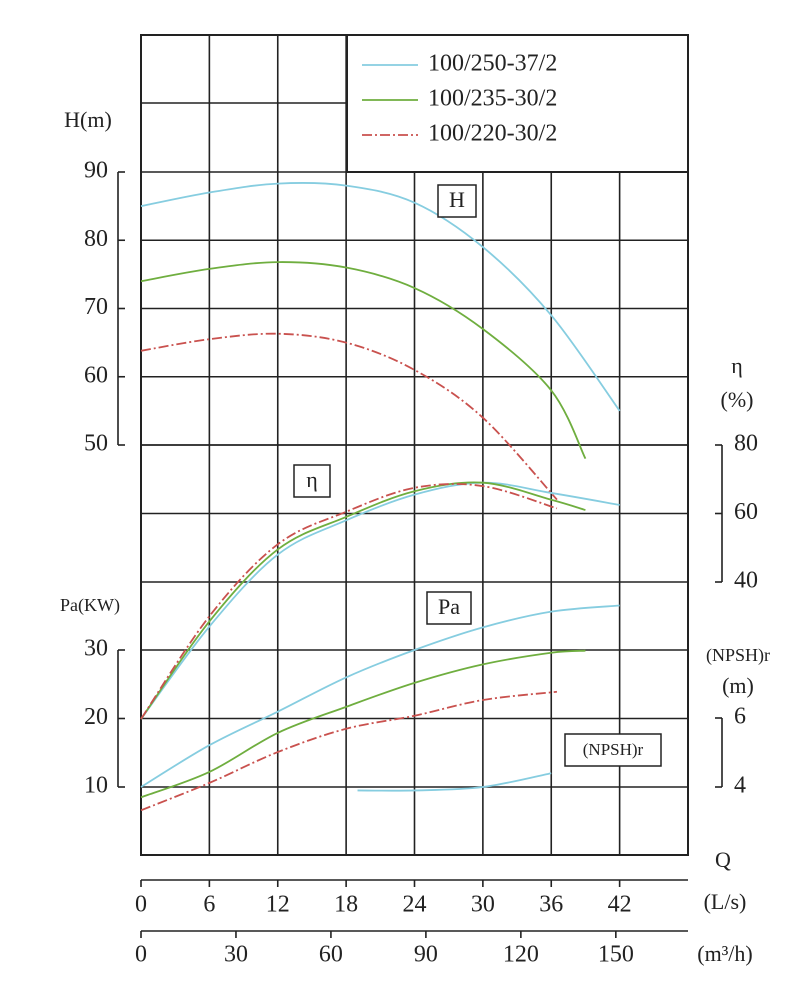 This screenshot has width=812, height=1000. Describe the element at coordinates (96, 444) in the screenshot. I see `y-tick-label: 50` at that location.